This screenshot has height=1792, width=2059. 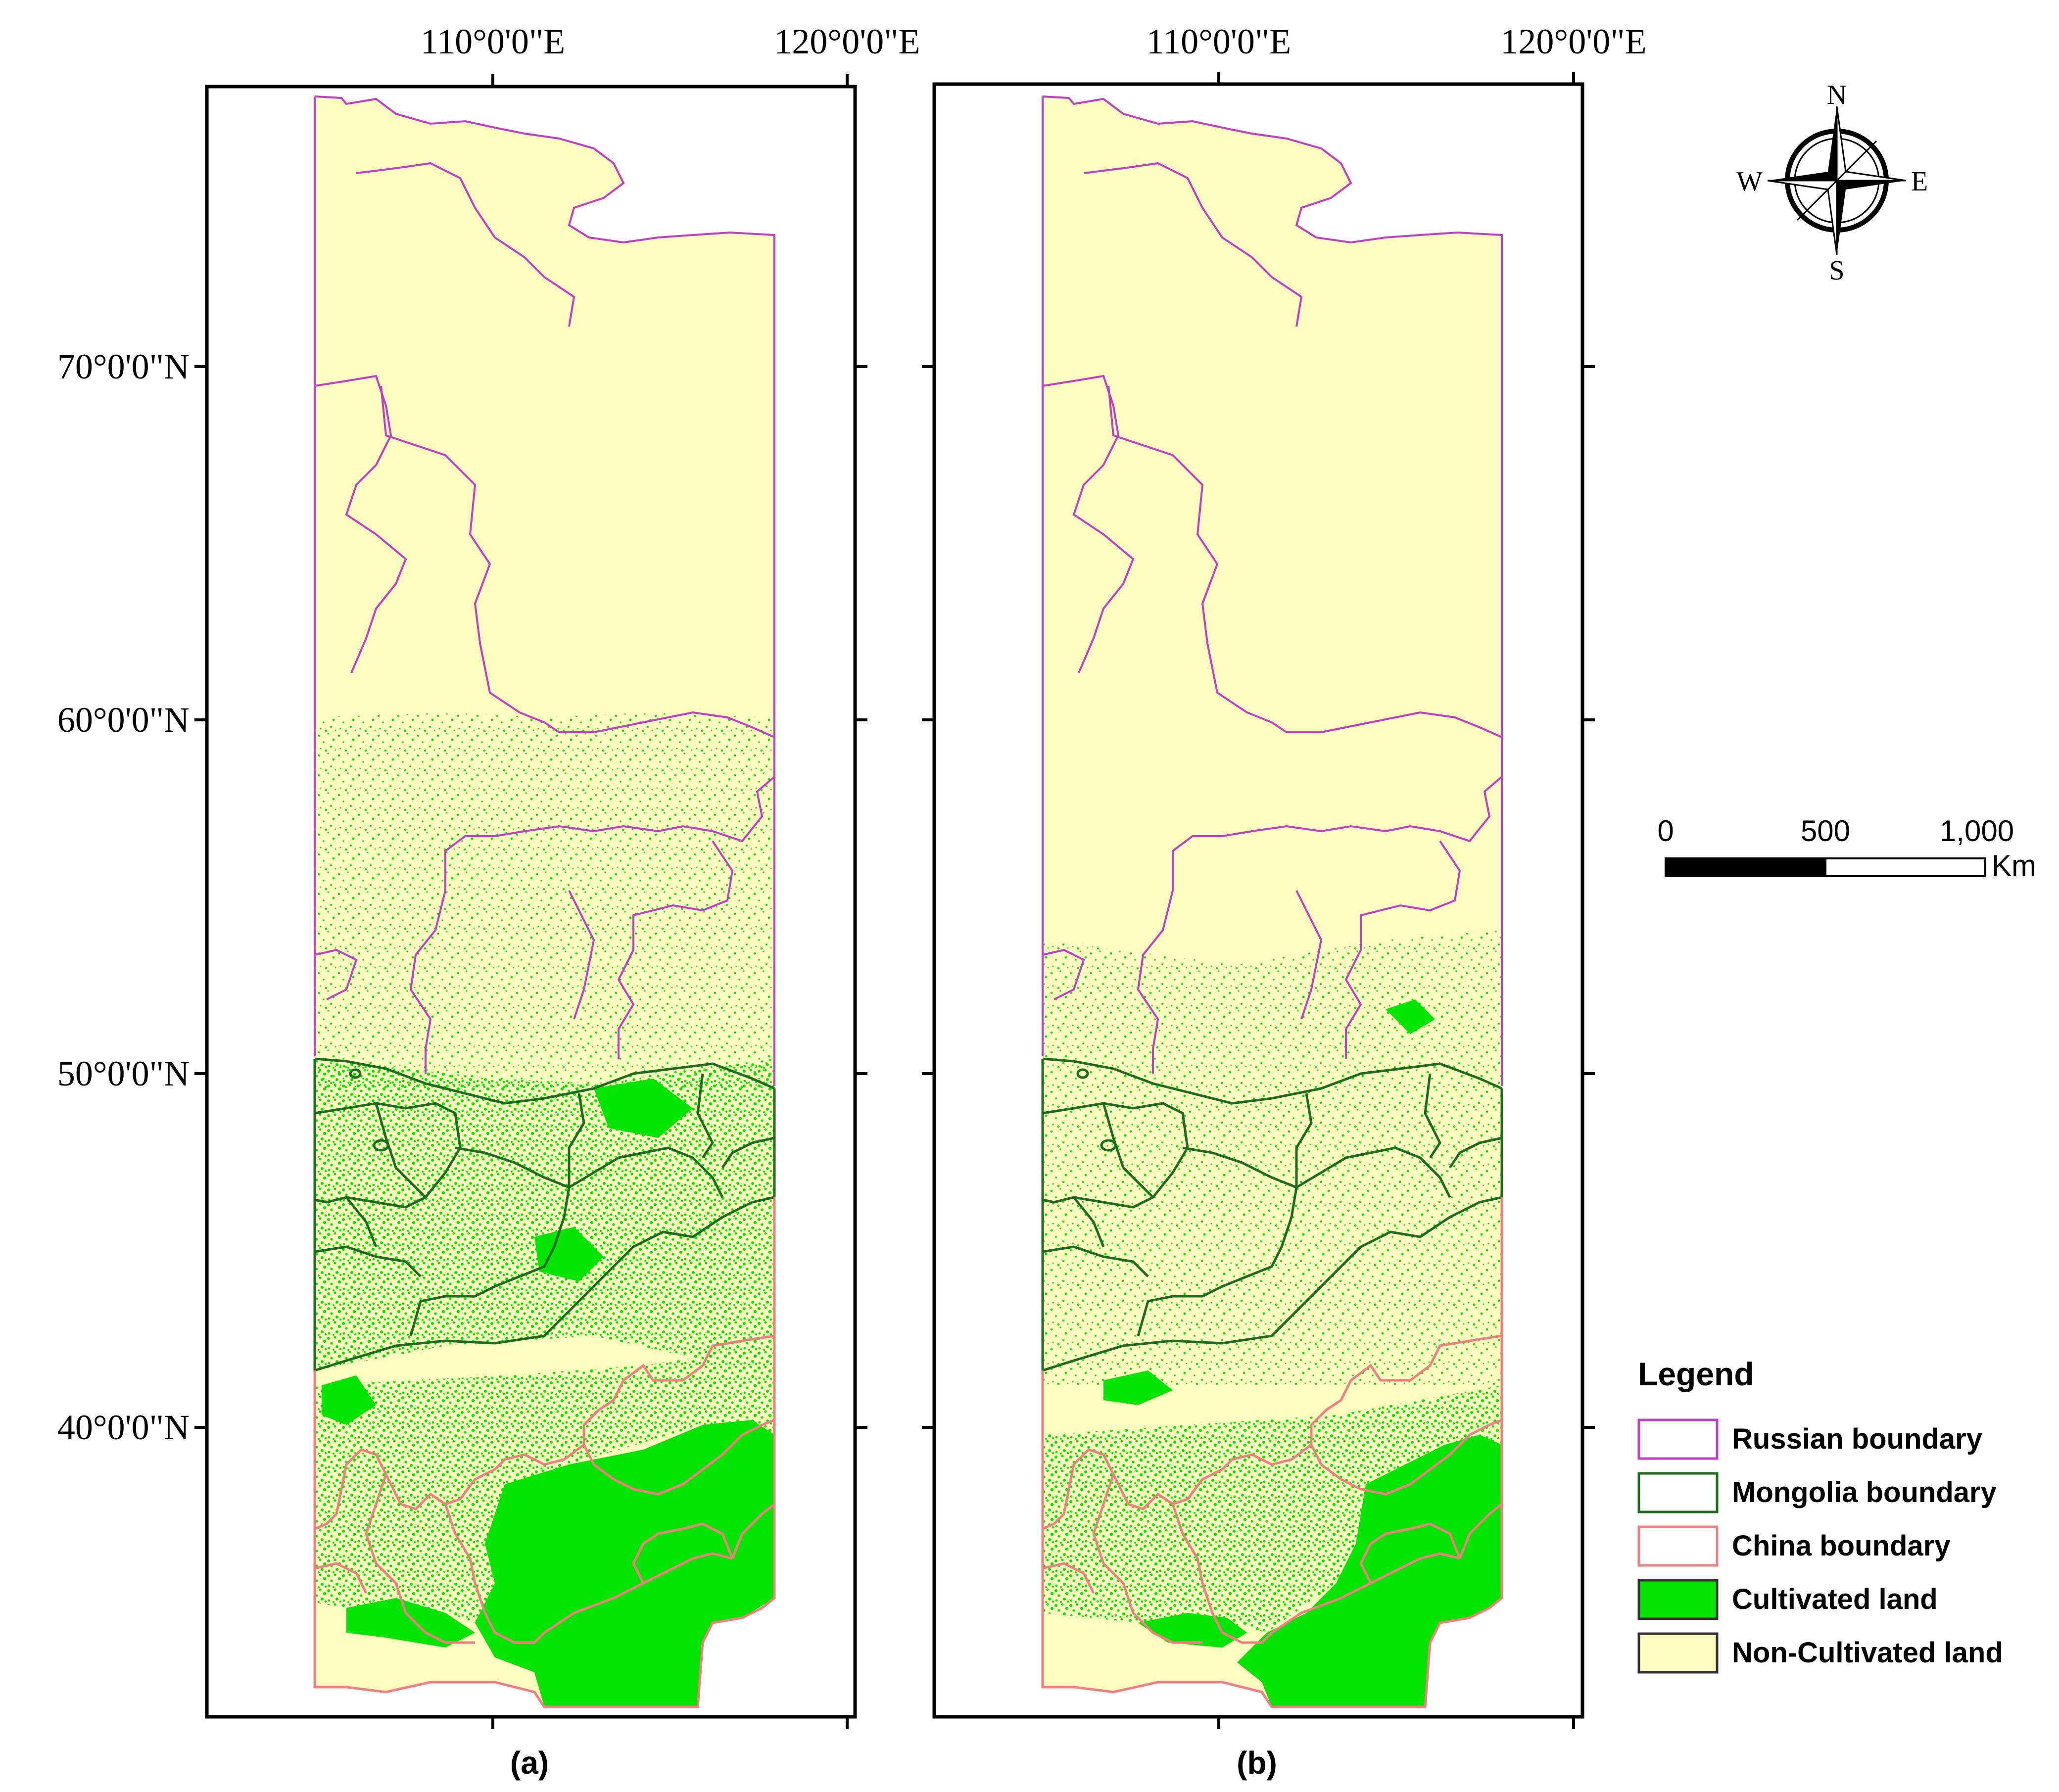 I want to click on sparse-china-b, so click(x=1272, y=1509).